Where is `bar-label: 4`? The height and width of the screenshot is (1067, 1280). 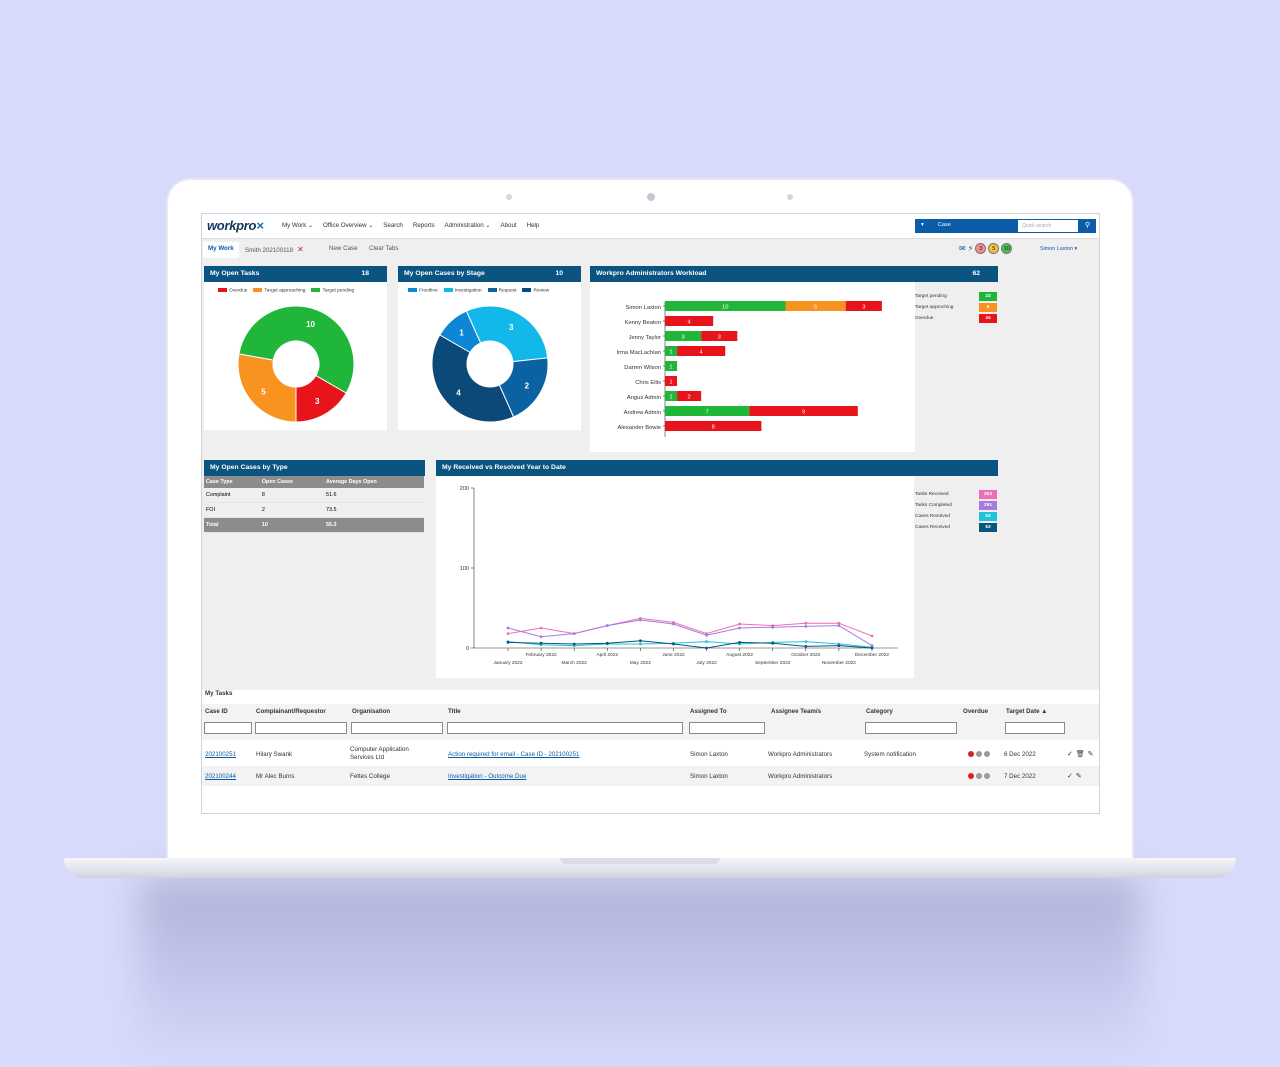 bar-label: 4 is located at coordinates (689, 323).